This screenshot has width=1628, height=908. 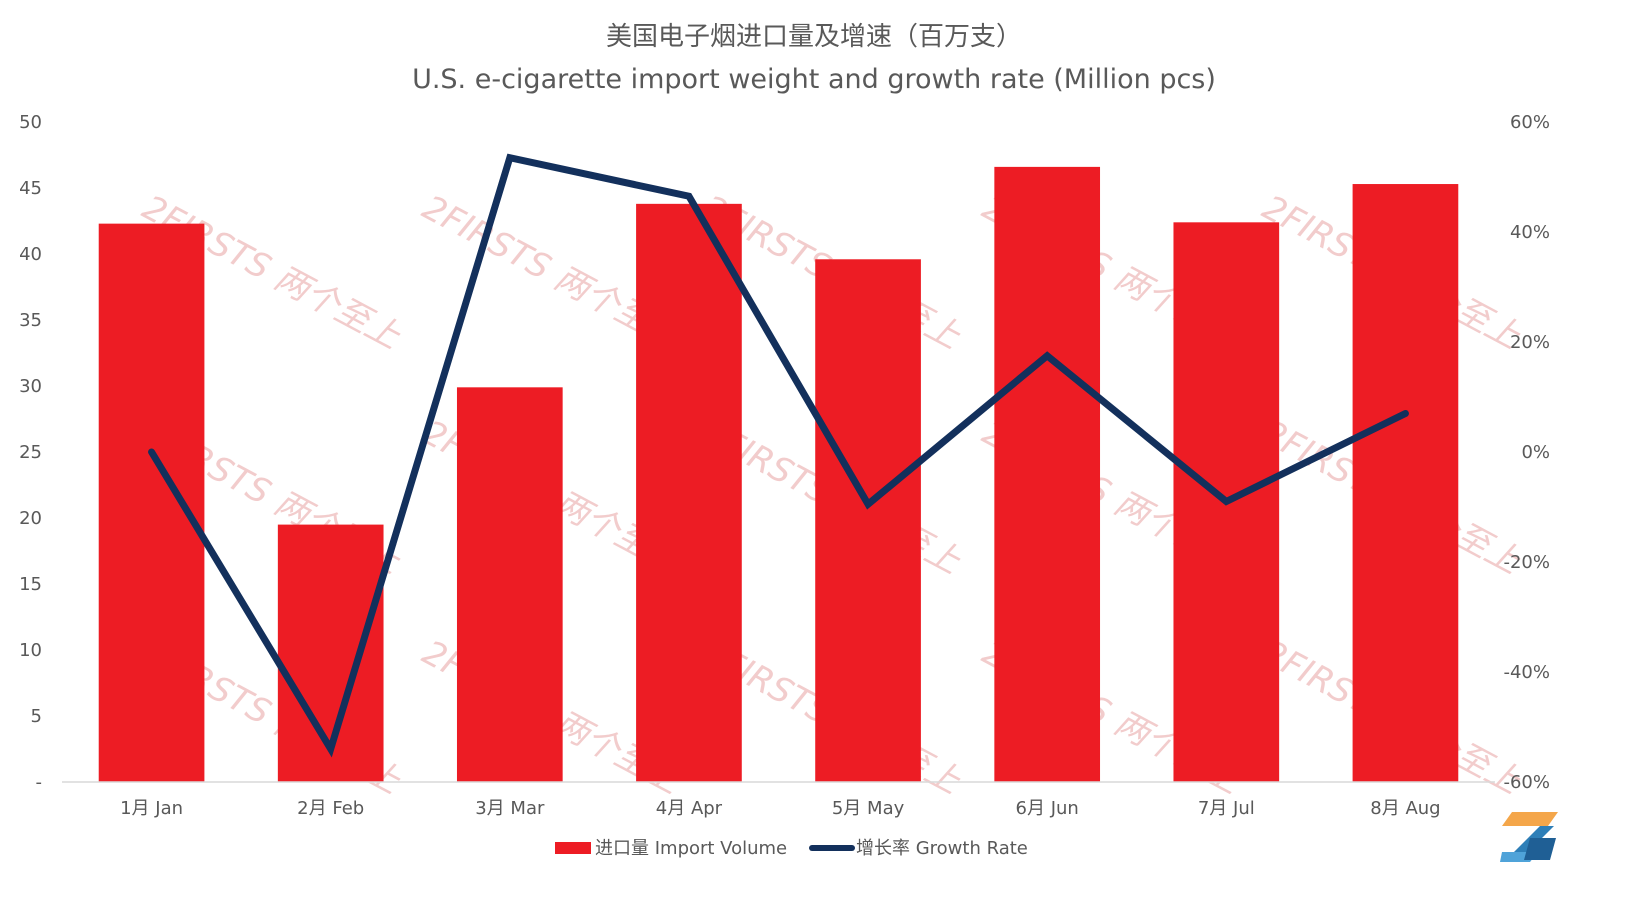 I want to click on left-axis-tick-label: 45, so click(x=30, y=188).